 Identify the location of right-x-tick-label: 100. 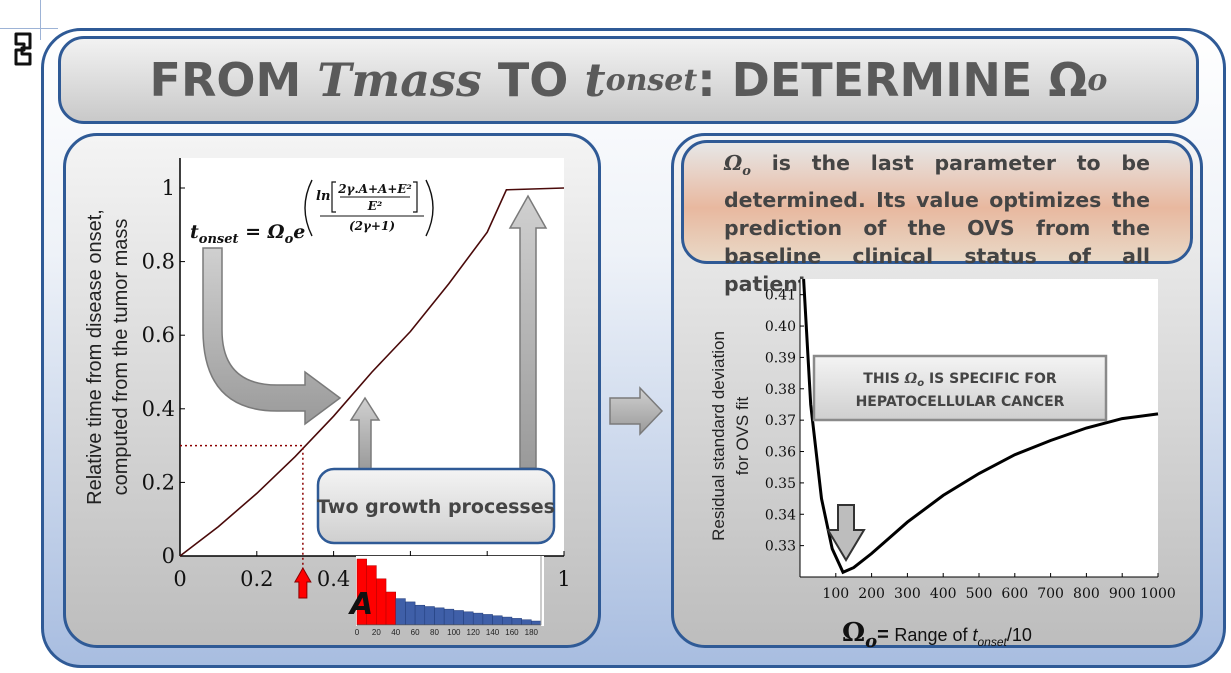
(835, 594).